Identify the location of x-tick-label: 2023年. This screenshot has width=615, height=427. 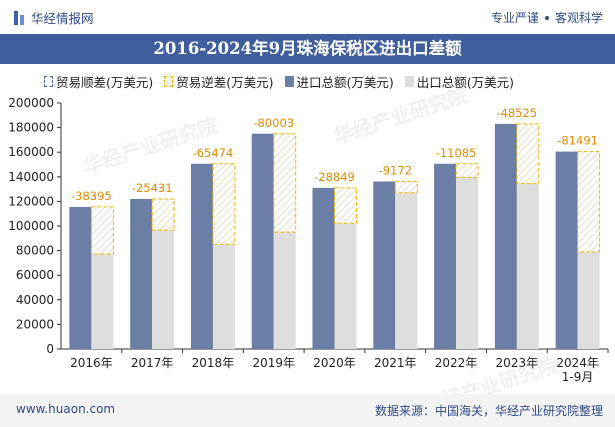
(517, 363).